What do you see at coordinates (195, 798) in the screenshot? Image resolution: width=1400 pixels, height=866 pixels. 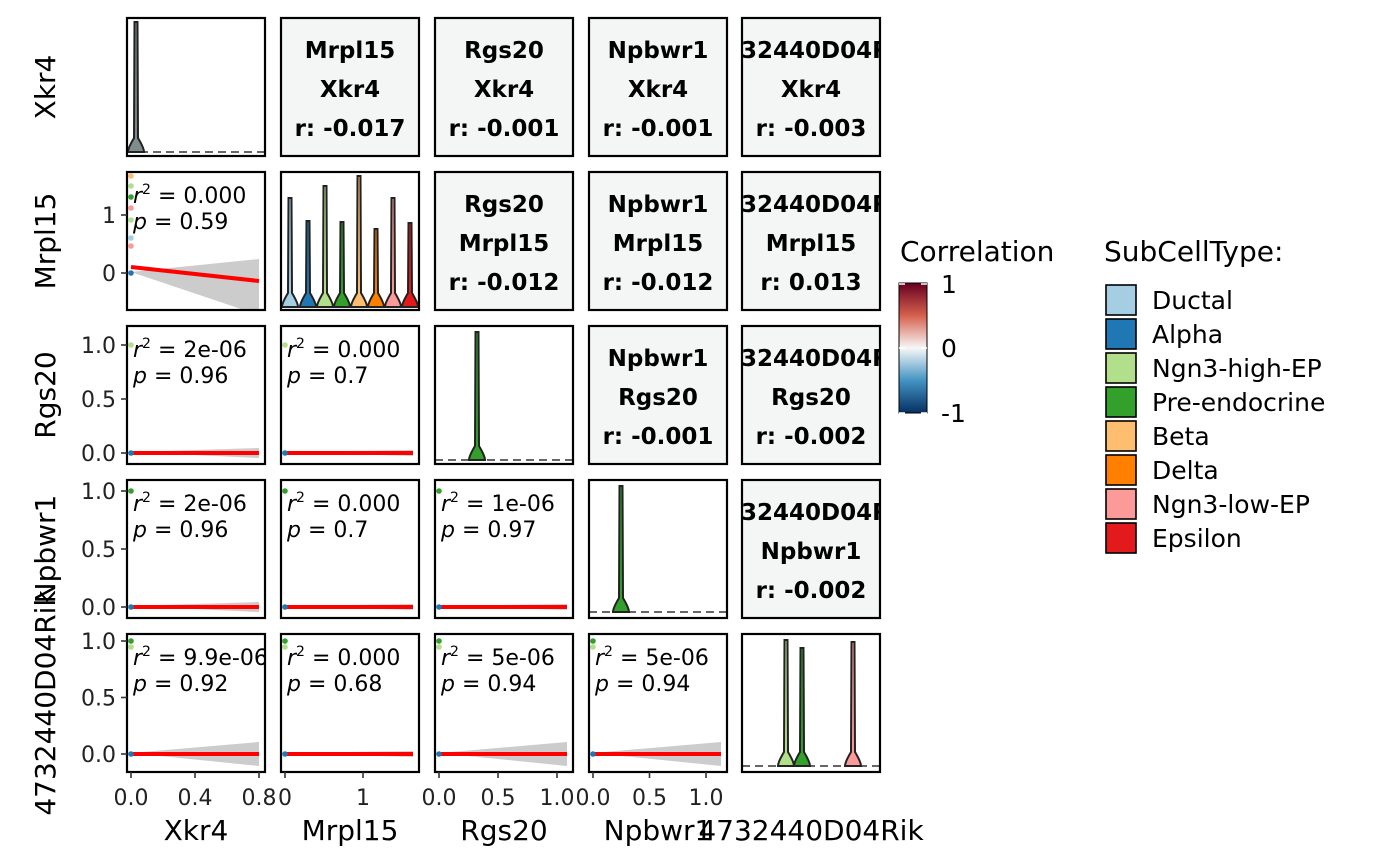 I see `x-tick-label: 0.4` at bounding box center [195, 798].